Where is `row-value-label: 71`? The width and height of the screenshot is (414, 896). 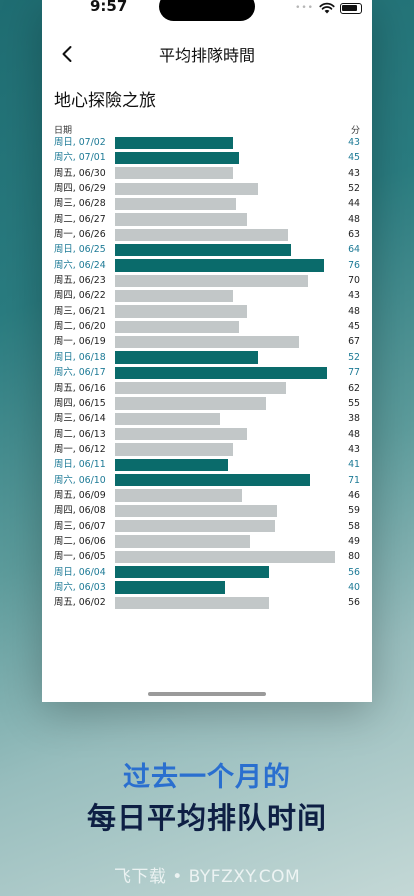
row-value-label: 71 is located at coordinates (354, 480).